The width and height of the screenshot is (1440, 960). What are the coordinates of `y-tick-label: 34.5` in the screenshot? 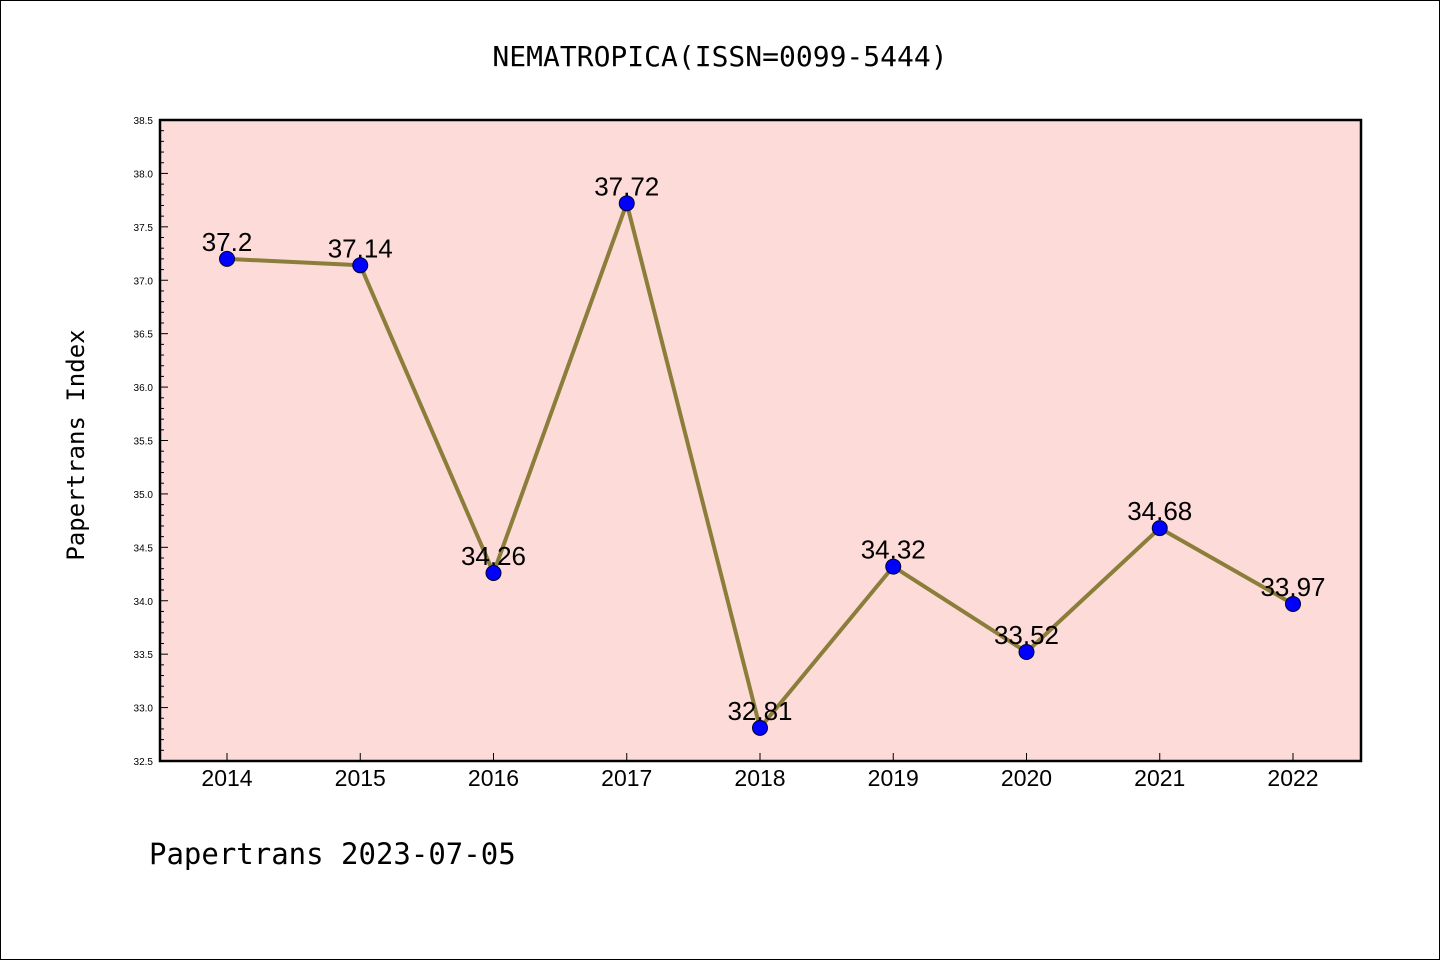 It's located at (144, 548).